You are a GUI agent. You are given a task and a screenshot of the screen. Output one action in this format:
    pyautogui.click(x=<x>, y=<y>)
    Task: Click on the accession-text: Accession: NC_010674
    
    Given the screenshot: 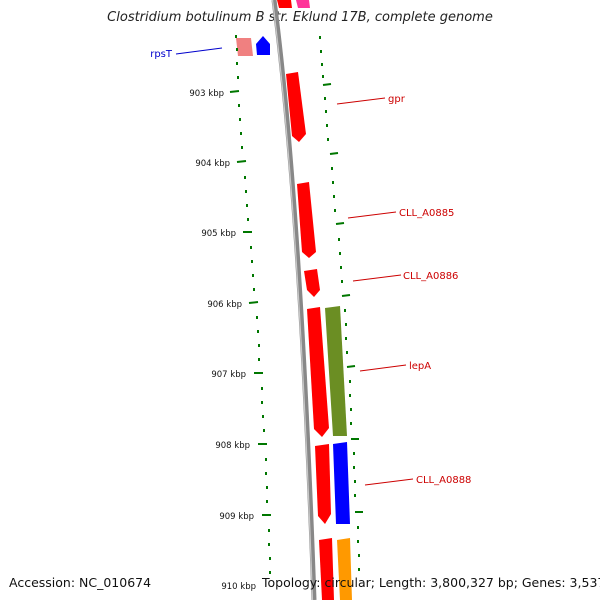 What is the action you would take?
    pyautogui.click(x=80, y=582)
    